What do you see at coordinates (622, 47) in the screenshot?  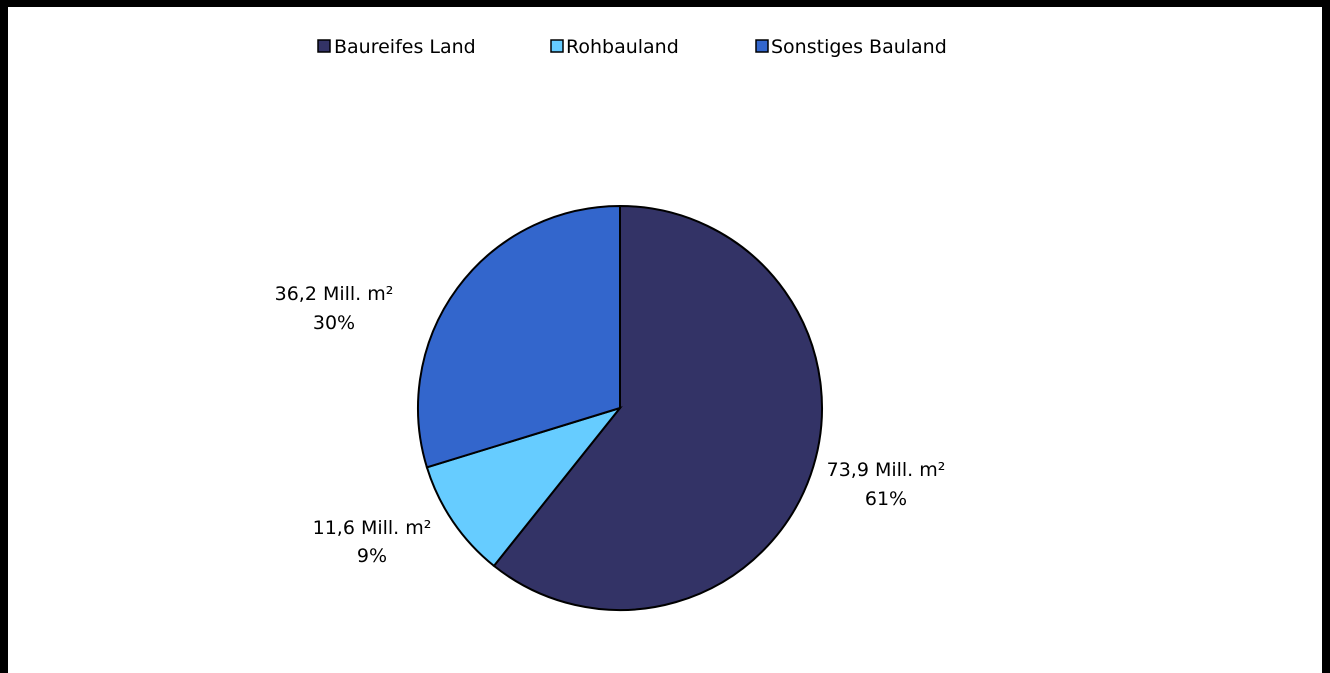 I see `legend-label-rohbauland: Rohbauland` at bounding box center [622, 47].